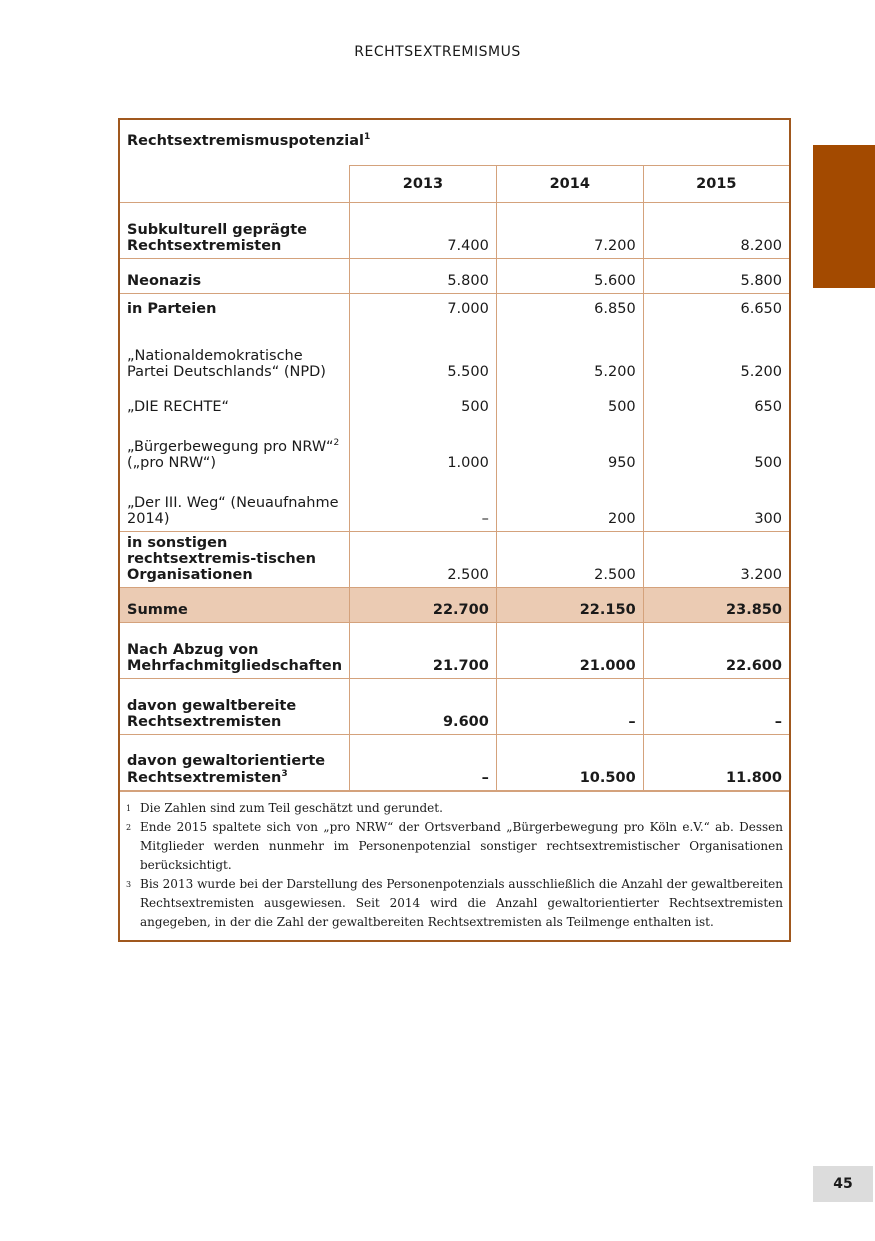 The image size is (875, 1241). Describe the element at coordinates (569, 447) in the screenshot. I see `value-cell: 950` at that location.